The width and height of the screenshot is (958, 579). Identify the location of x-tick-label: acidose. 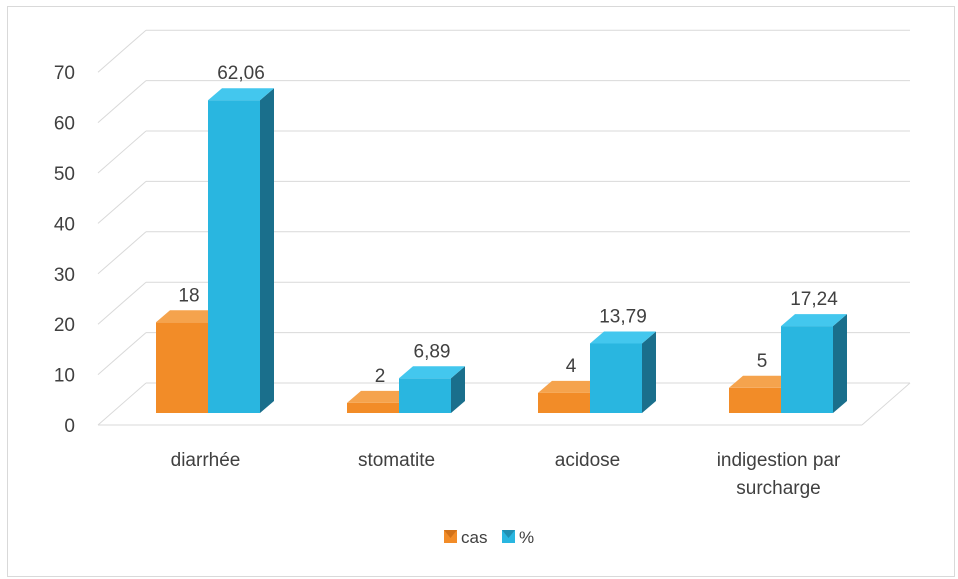
(588, 460).